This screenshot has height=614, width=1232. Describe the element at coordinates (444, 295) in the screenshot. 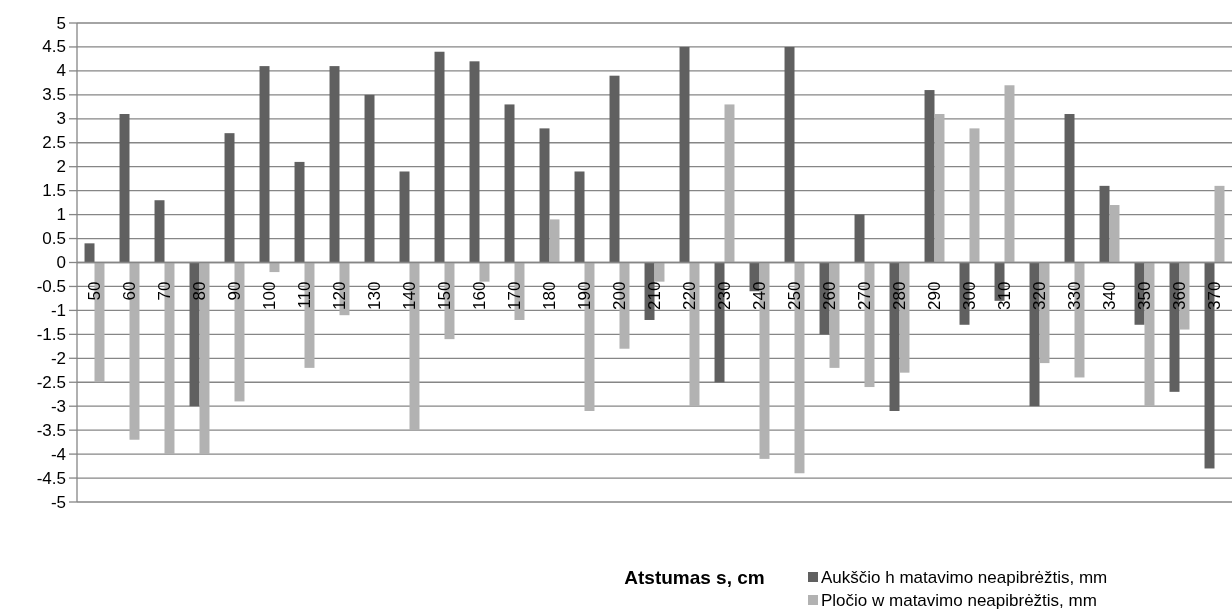

I see `x-tick-label: 150` at that location.